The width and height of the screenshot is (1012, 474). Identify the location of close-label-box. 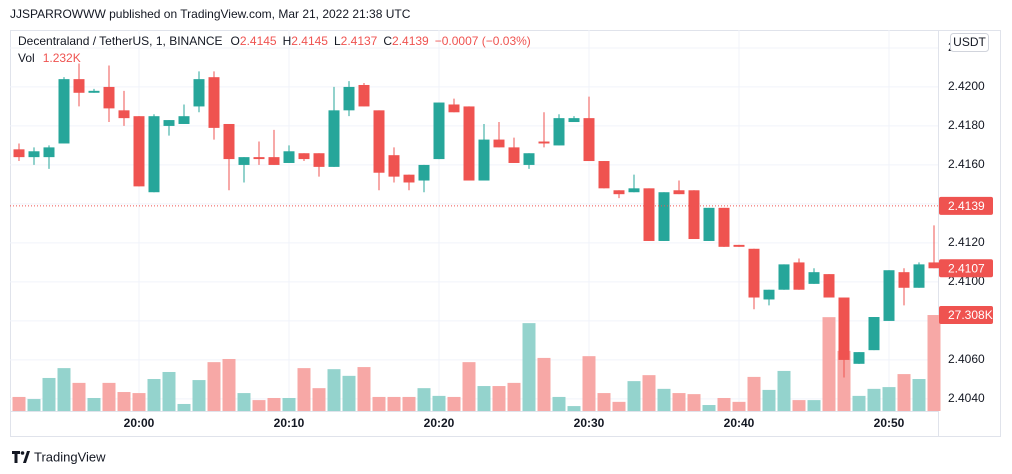
(966, 268).